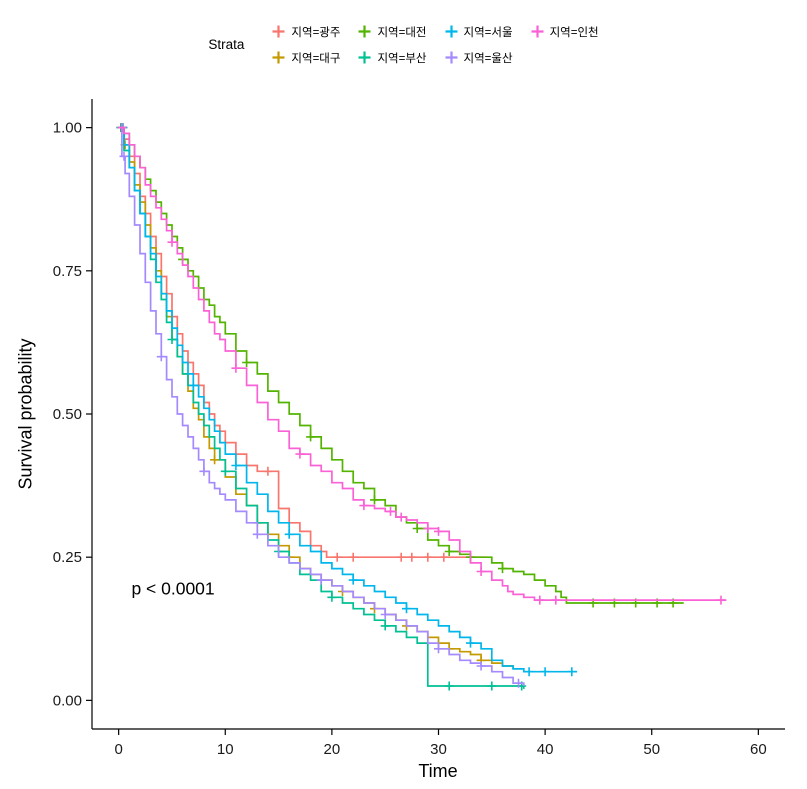 This screenshot has height=789, width=807. What do you see at coordinates (332, 749) in the screenshot?
I see `x-tick-label: 20` at bounding box center [332, 749].